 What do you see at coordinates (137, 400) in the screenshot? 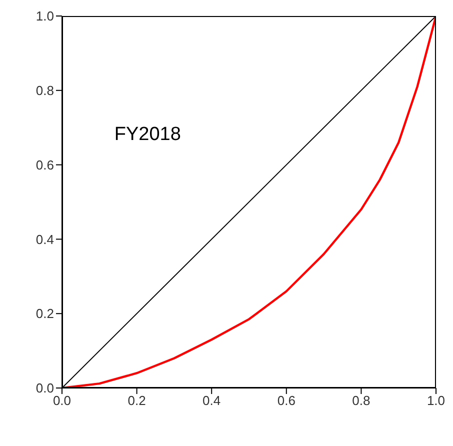
I see `x-tick-label: 0.2` at bounding box center [137, 400].